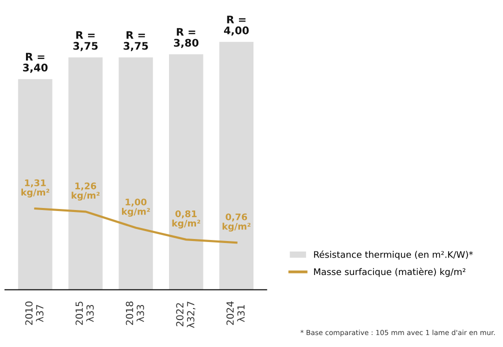 The height and width of the screenshot is (347, 503). What do you see at coordinates (136, 207) in the screenshot?
I see `data-label: 1,00 kg/m²` at bounding box center [136, 207].